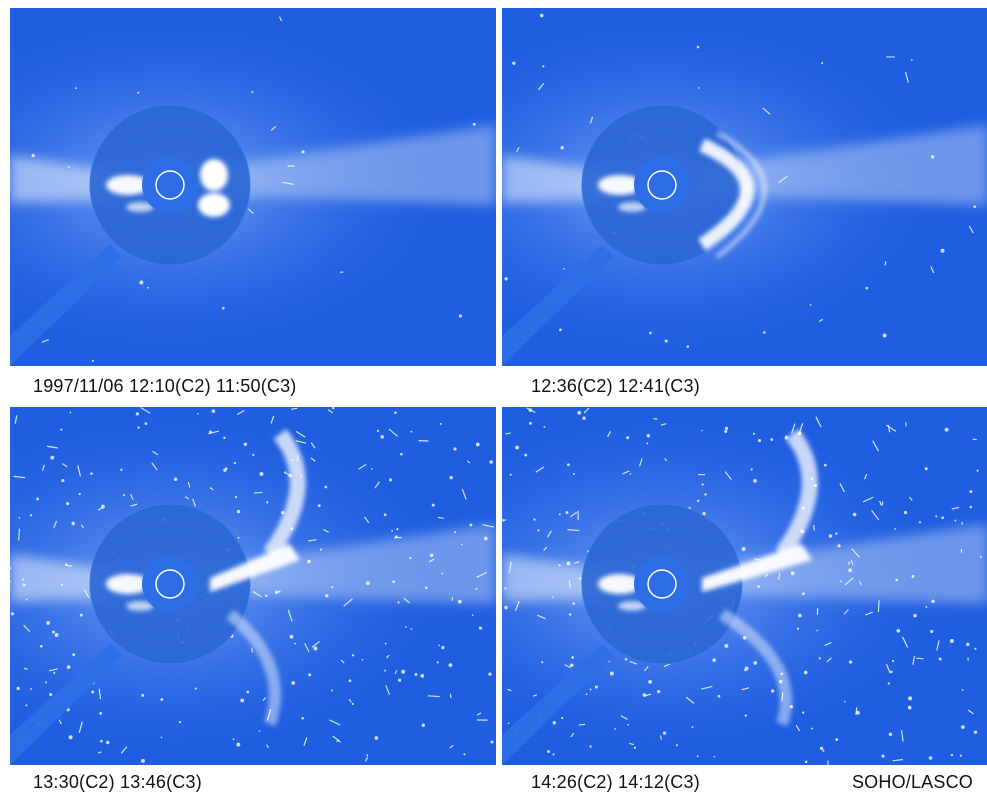 The height and width of the screenshot is (803, 987). Describe the element at coordinates (117, 782) in the screenshot. I see `panel-3-caption: 13:30(C2) 13:46(C3)` at that location.